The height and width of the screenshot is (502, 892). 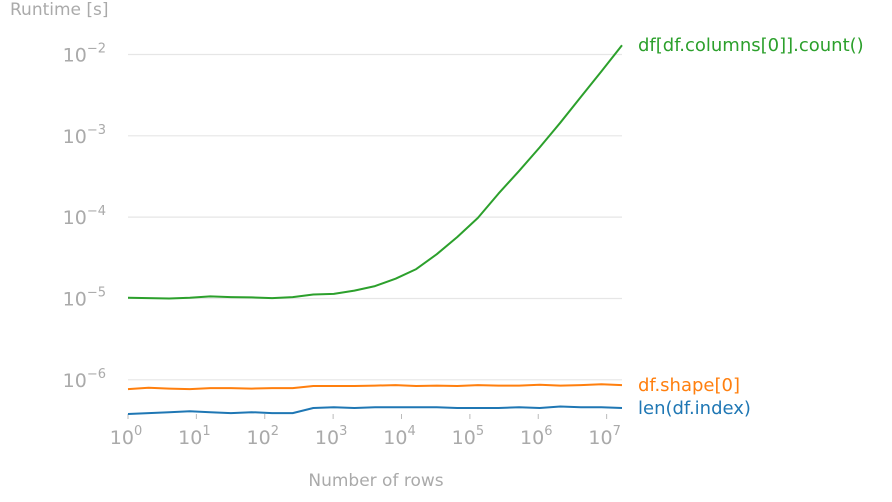 I want to click on series-label: df.shape[0], so click(x=689, y=385).